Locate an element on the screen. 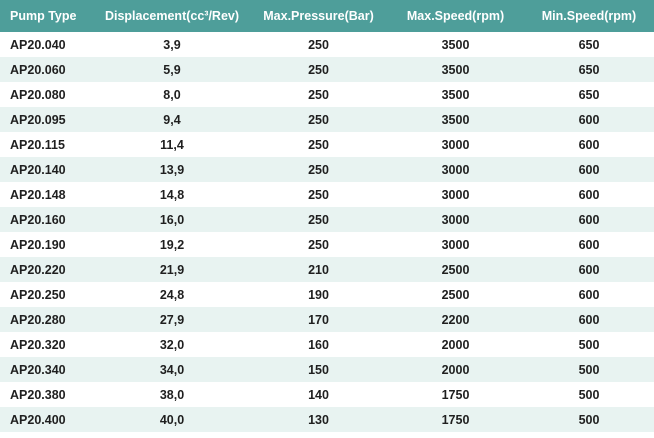 This screenshot has width=654, height=438. table-row: AP20.380 38,0 140 1750 500 is located at coordinates (327, 394).